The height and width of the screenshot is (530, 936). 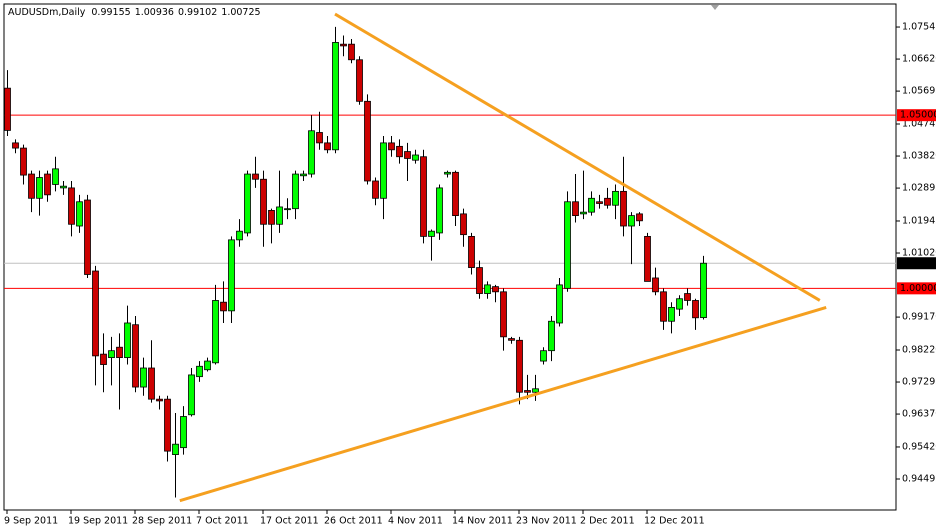 I want to click on x-tick-label: 9 Sep 2011, so click(x=31, y=521).